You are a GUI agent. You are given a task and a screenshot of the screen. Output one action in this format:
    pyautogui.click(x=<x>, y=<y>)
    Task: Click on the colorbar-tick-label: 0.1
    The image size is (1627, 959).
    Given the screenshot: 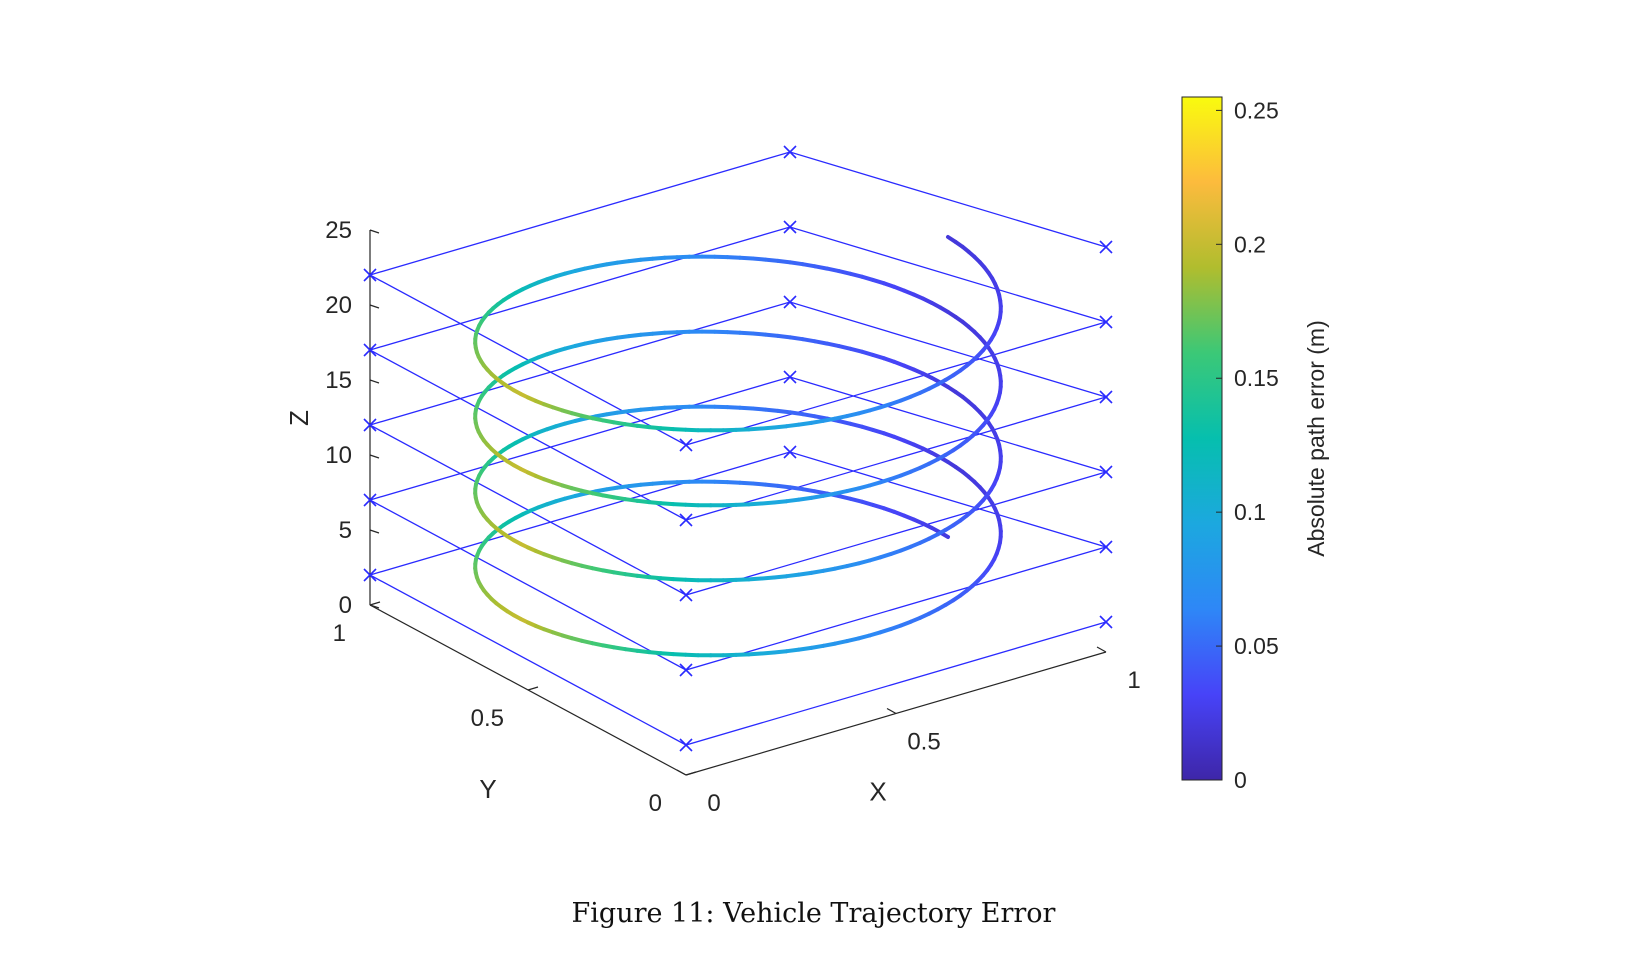 What is the action you would take?
    pyautogui.click(x=1250, y=512)
    